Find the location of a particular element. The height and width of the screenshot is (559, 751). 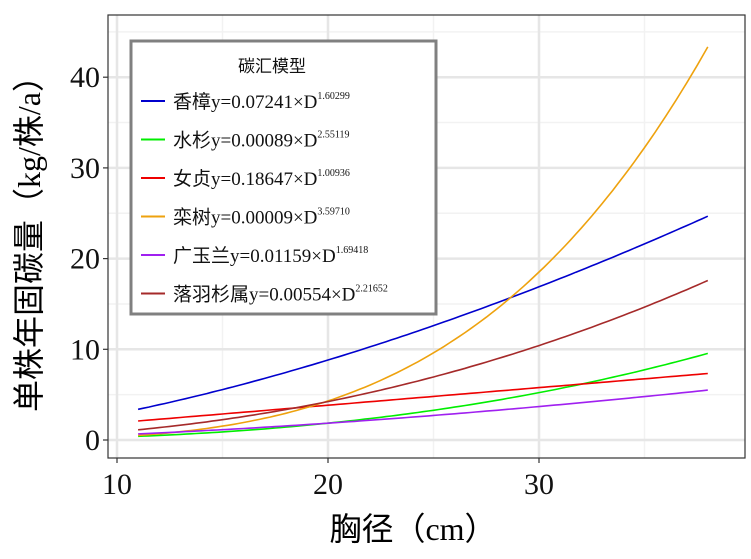

legend-exponent: 3.59710 is located at coordinates (333, 212).